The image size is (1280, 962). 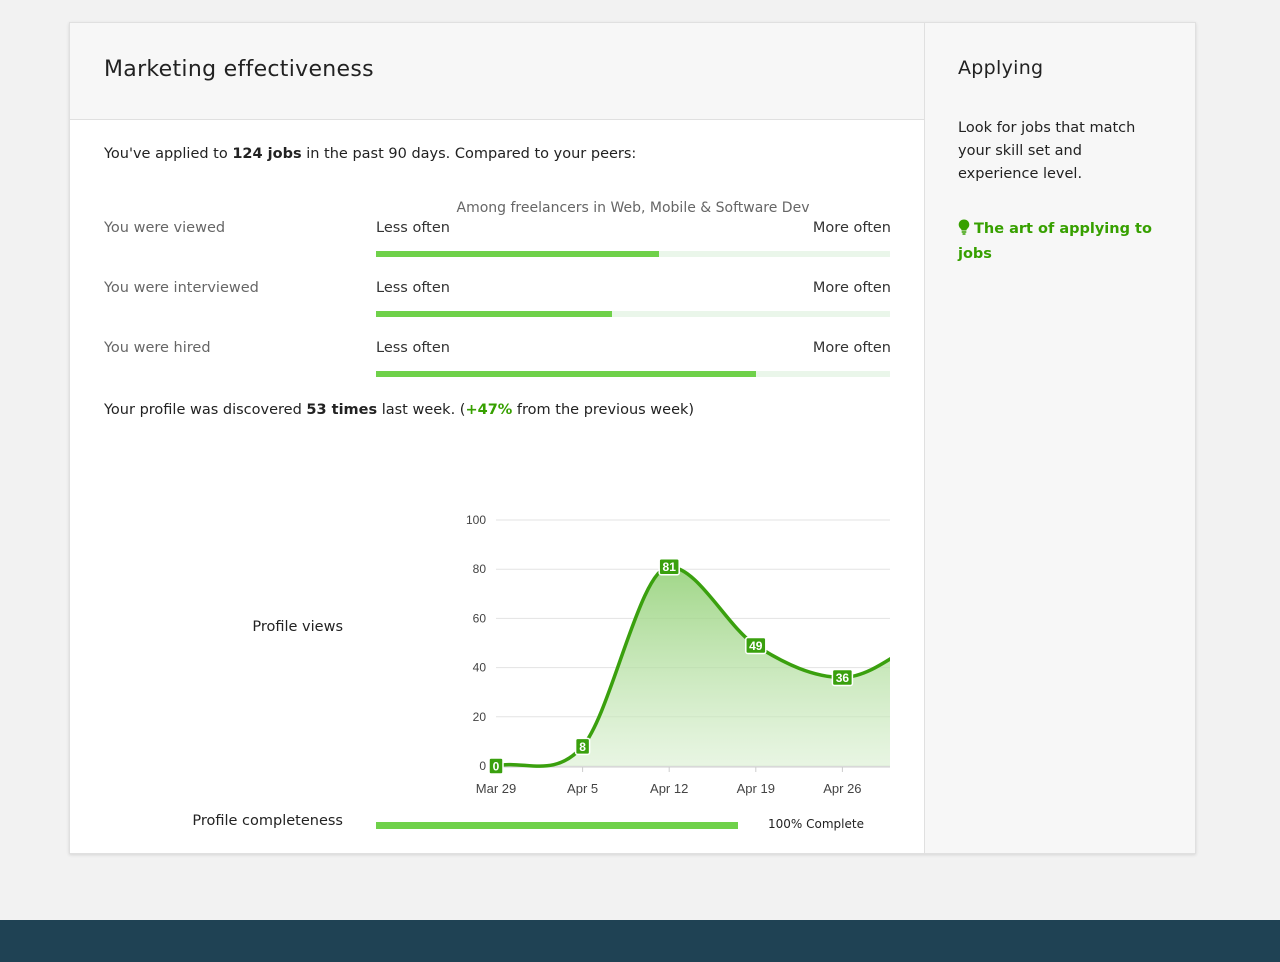 What do you see at coordinates (1055, 241) in the screenshot?
I see `applying-tips-link-label: The art of applying to jobs` at bounding box center [1055, 241].